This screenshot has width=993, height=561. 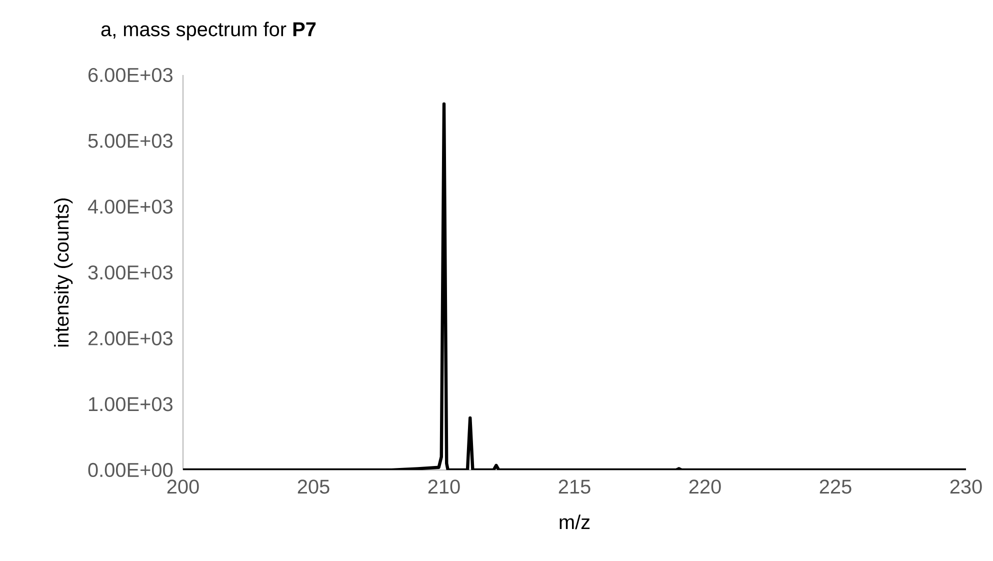 I want to click on x-tick-label: 200, so click(x=183, y=487).